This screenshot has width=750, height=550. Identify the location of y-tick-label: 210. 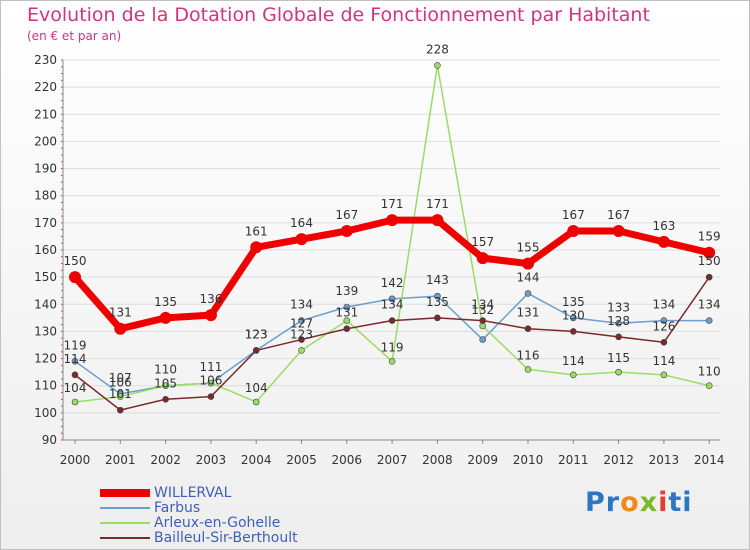
(45, 114).